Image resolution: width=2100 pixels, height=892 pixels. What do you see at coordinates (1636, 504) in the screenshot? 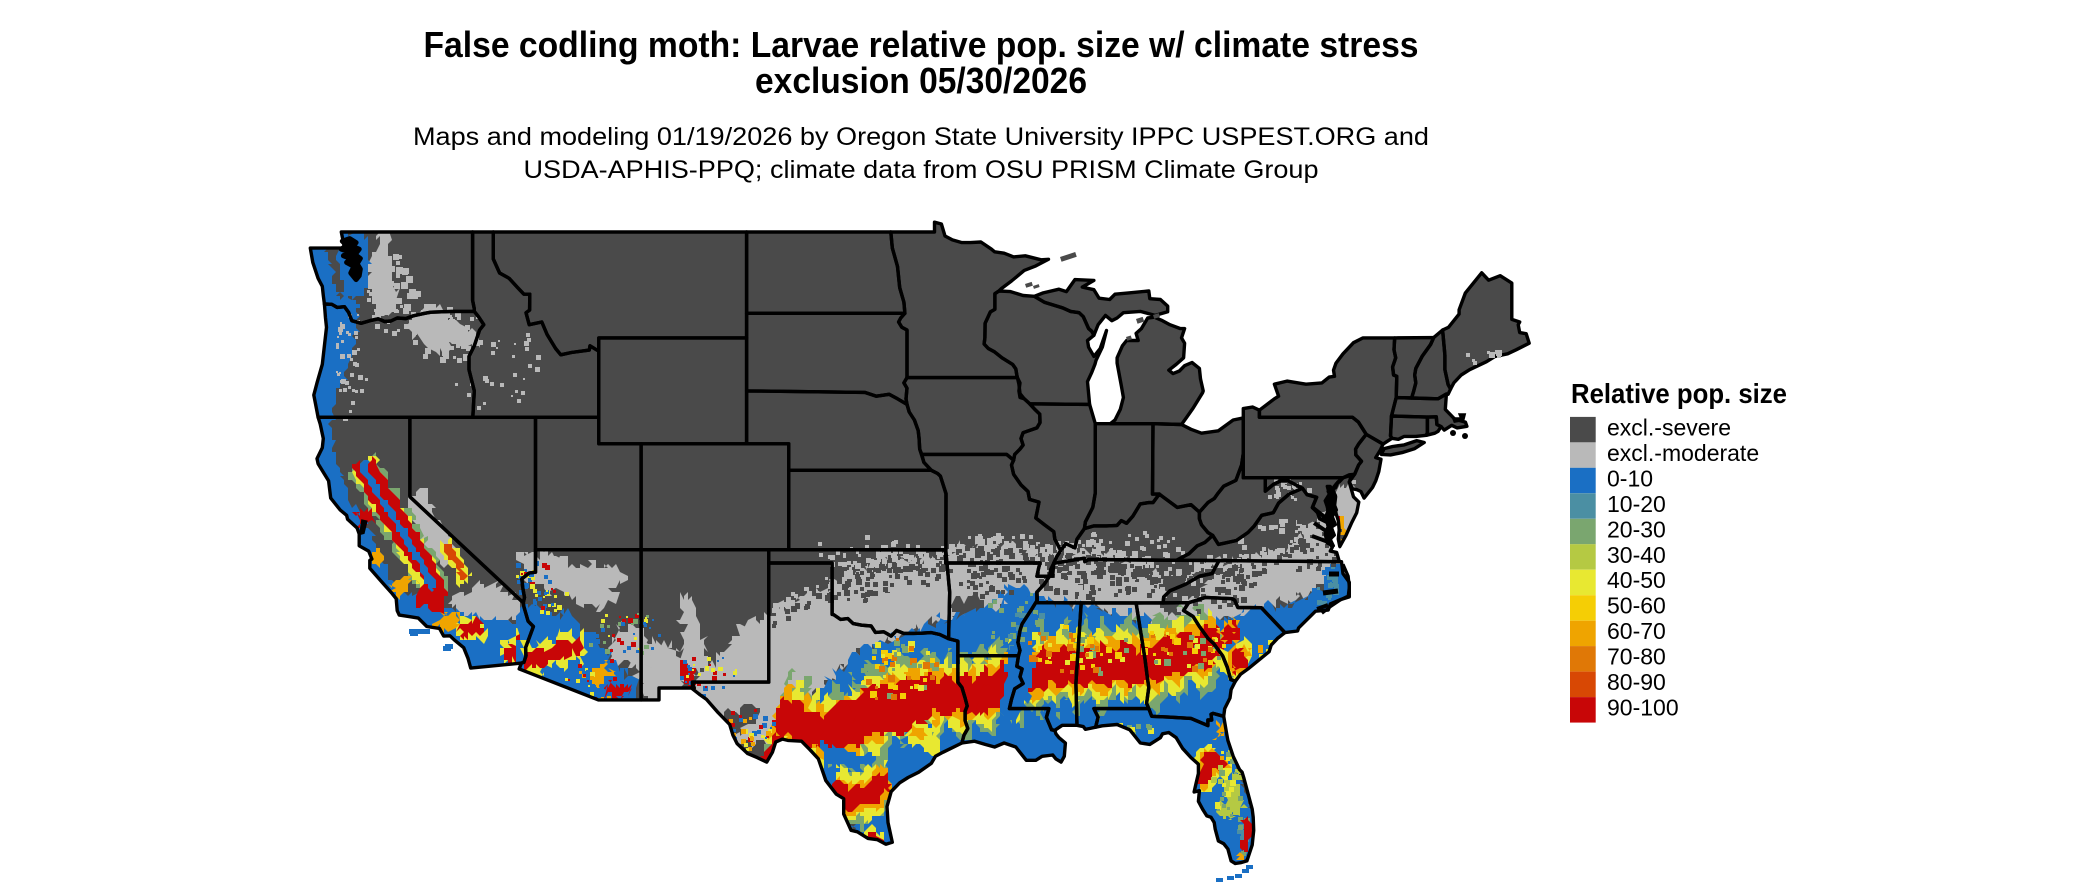
I see `svg-text: 10-20` at bounding box center [1636, 504].